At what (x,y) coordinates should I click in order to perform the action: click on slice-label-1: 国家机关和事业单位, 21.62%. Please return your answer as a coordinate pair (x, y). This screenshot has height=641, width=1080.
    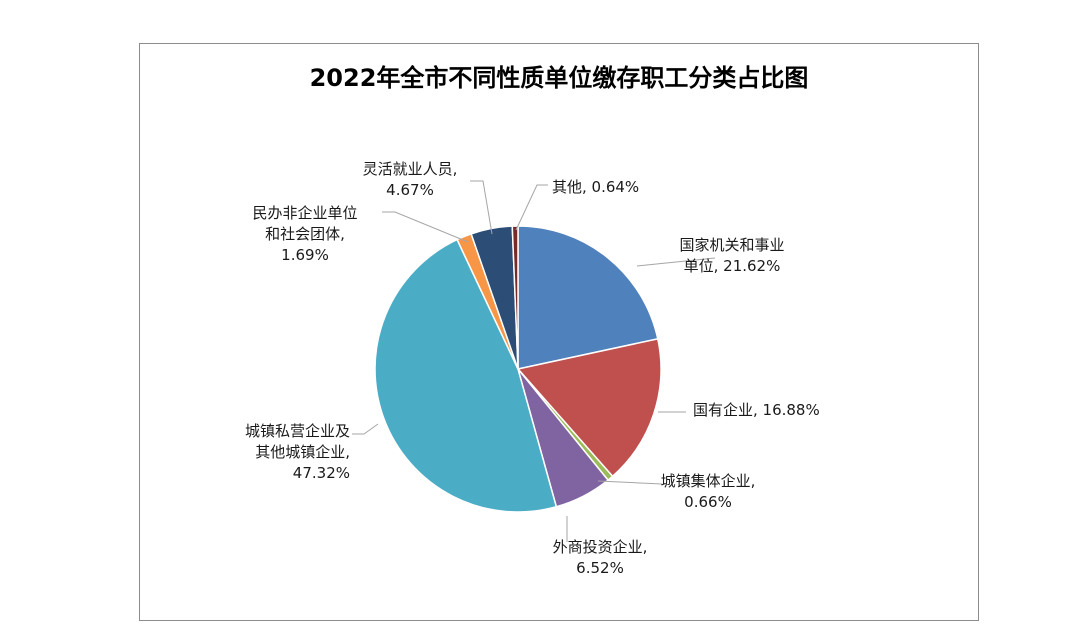
    Looking at the image, I should click on (731, 255).